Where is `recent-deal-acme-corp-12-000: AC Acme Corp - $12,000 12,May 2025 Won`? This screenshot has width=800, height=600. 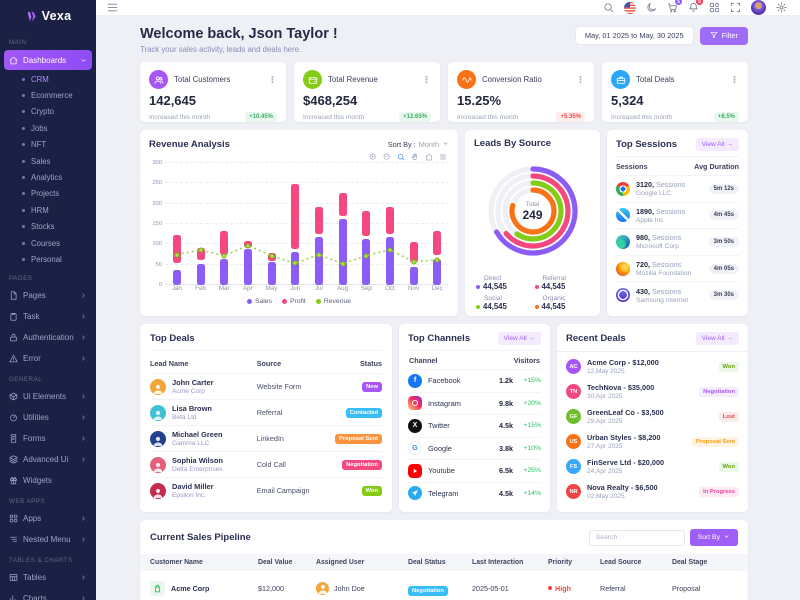
recent-deal-acme-corp-12-000: AC Acme Corp - $12,000 12,May 2025 Won is located at coordinates (652, 366).